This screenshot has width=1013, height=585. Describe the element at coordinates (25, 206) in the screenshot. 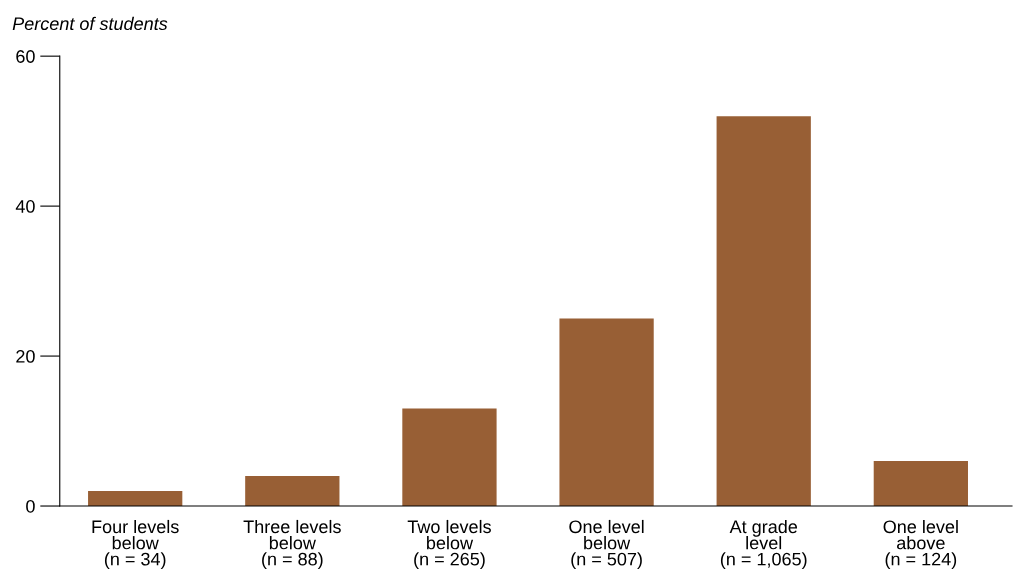

I see `y-tick-label: 40` at that location.